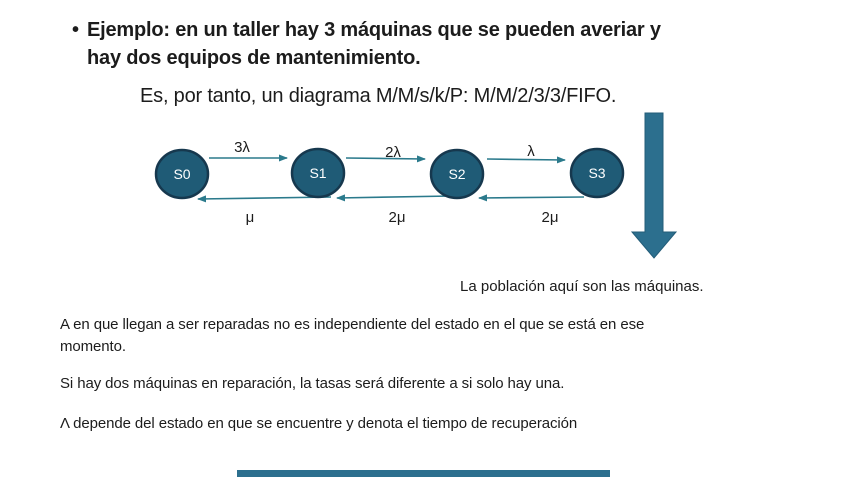 The height and width of the screenshot is (477, 848). I want to click on title-line-2: hay dos equipos de mantenimiento., so click(254, 58).